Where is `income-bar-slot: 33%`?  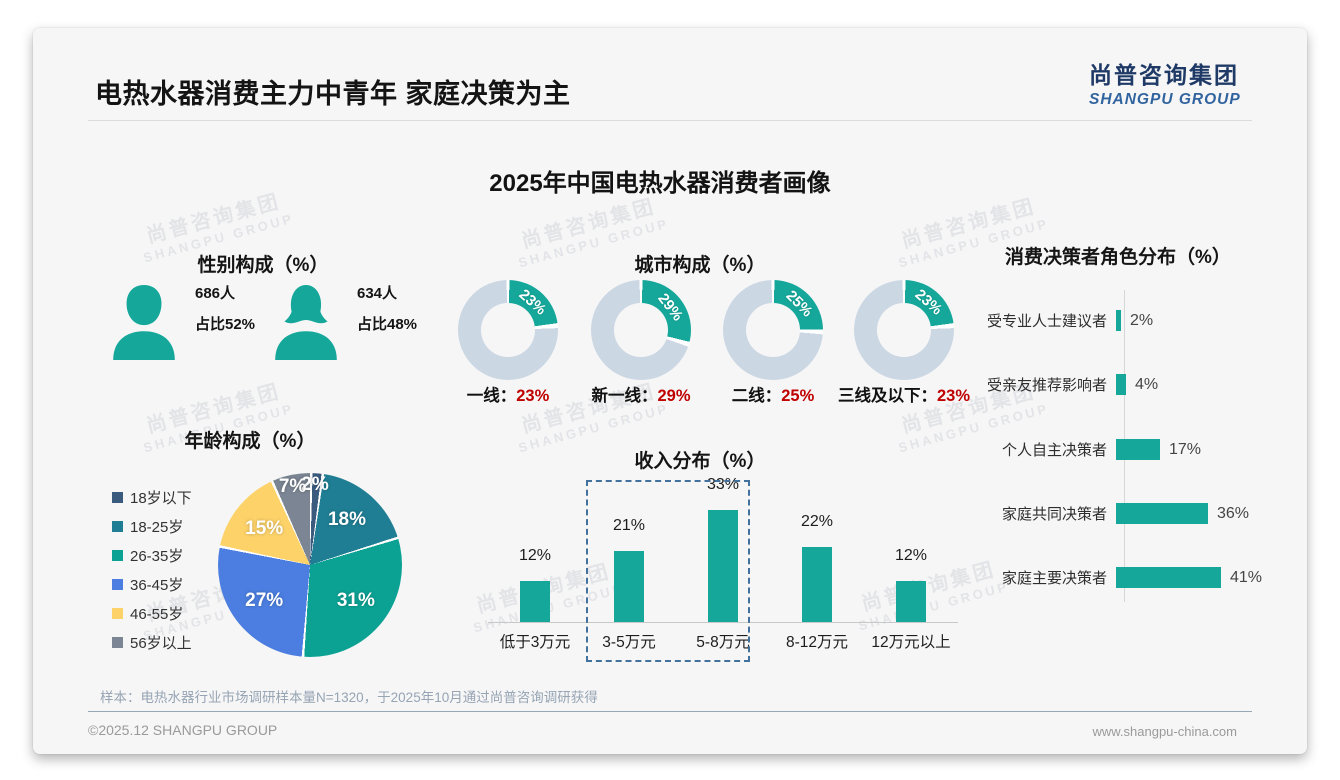 income-bar-slot: 33% is located at coordinates (723, 549).